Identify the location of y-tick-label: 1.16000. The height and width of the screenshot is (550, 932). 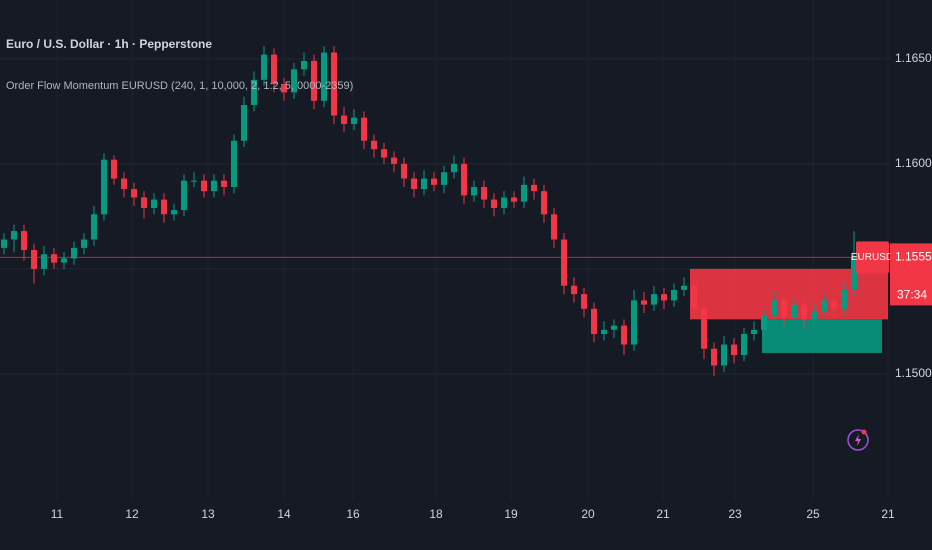
(913, 163).